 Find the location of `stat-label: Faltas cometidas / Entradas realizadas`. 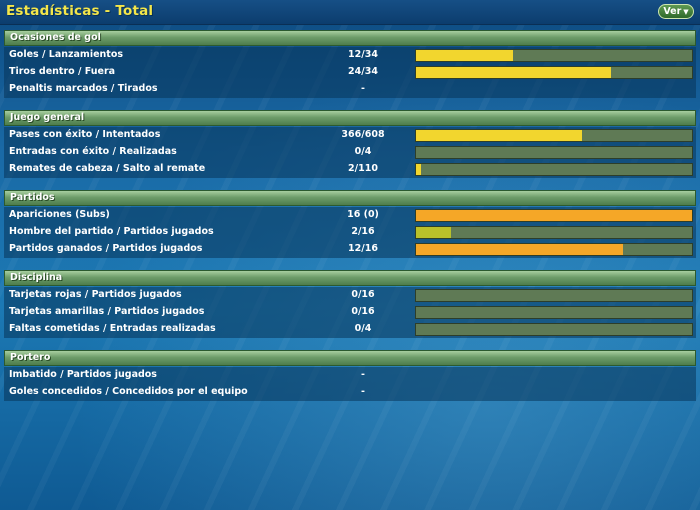

stat-label: Faltas cometidas / Entradas realizadas is located at coordinates (112, 328).